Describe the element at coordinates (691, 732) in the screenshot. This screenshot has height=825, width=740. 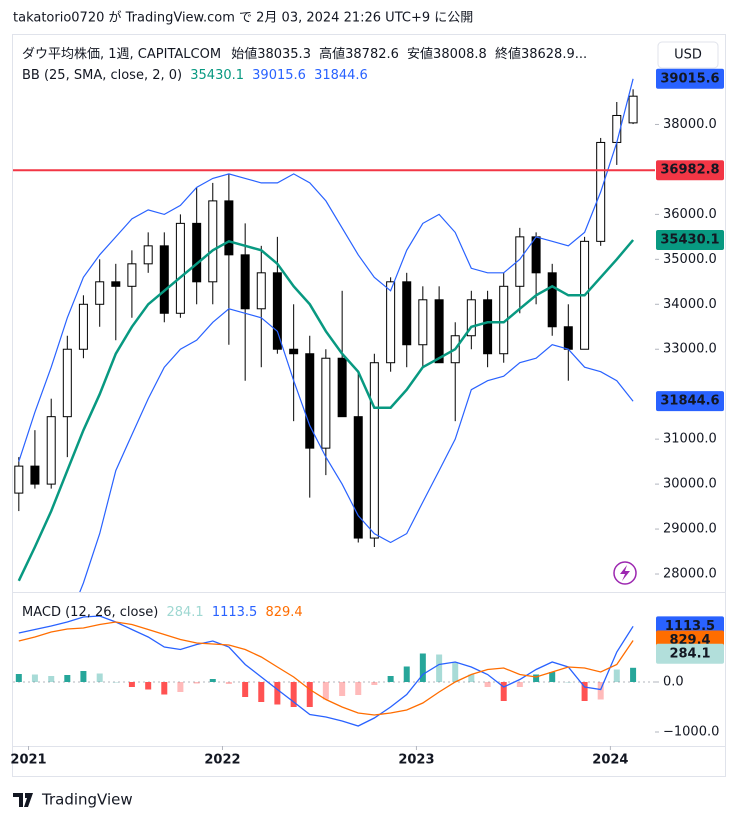
I see `y-tick-label: −1000.0` at that location.